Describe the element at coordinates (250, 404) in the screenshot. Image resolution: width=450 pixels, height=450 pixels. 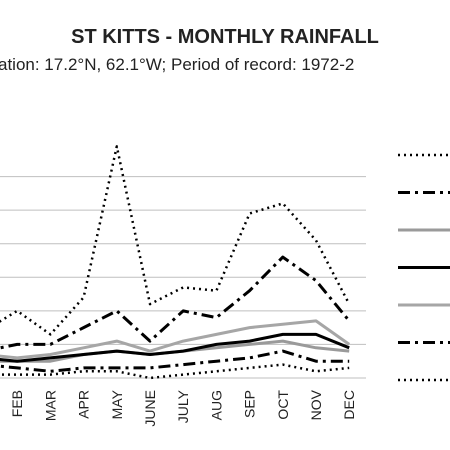
I see `x-tick-label: SEP` at that location.